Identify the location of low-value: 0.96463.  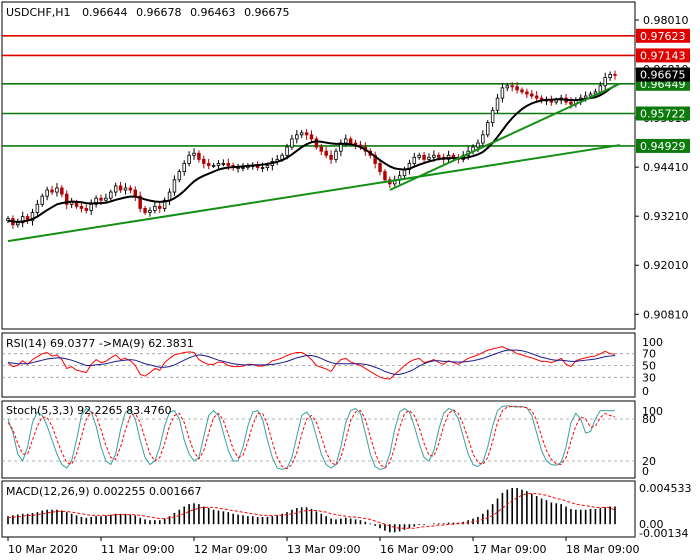
(213, 12).